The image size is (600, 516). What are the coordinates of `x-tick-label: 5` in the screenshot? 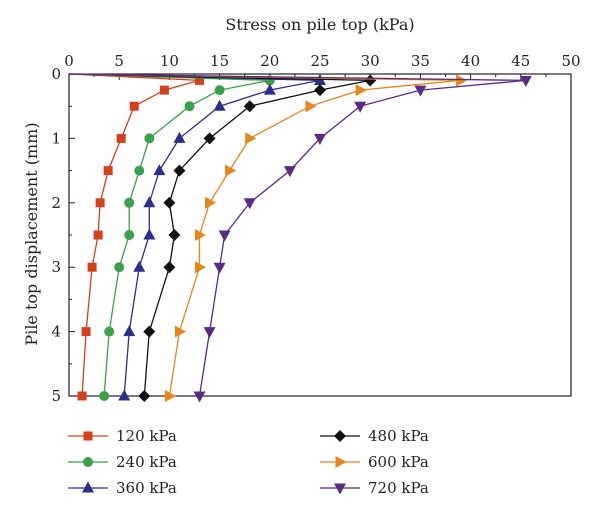 It's located at (119, 61).